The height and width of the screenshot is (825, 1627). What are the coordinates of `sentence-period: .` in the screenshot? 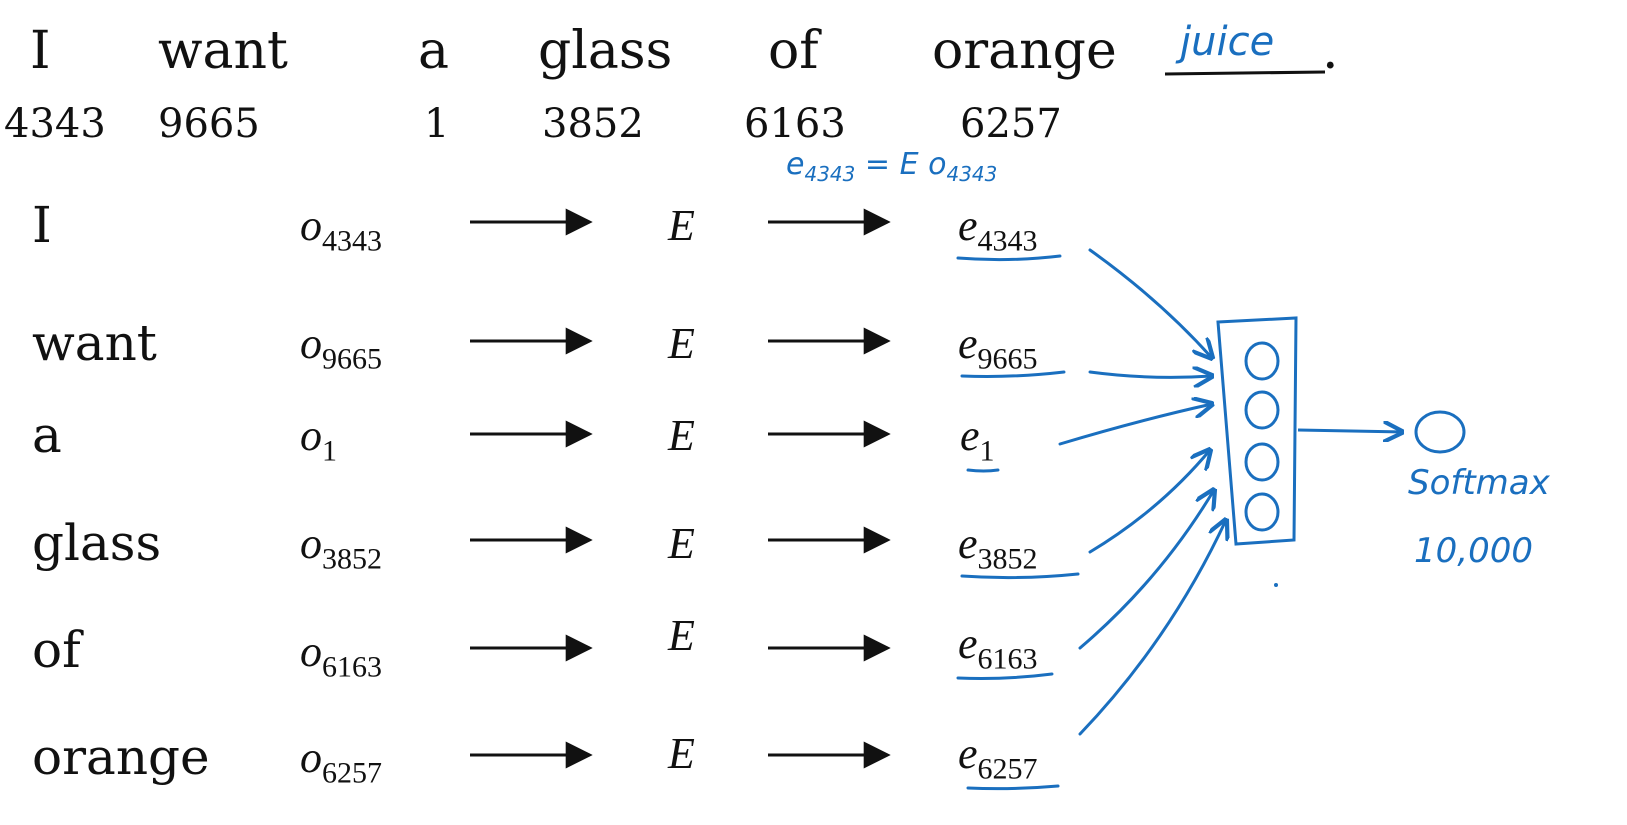 It's located at (1330, 51).